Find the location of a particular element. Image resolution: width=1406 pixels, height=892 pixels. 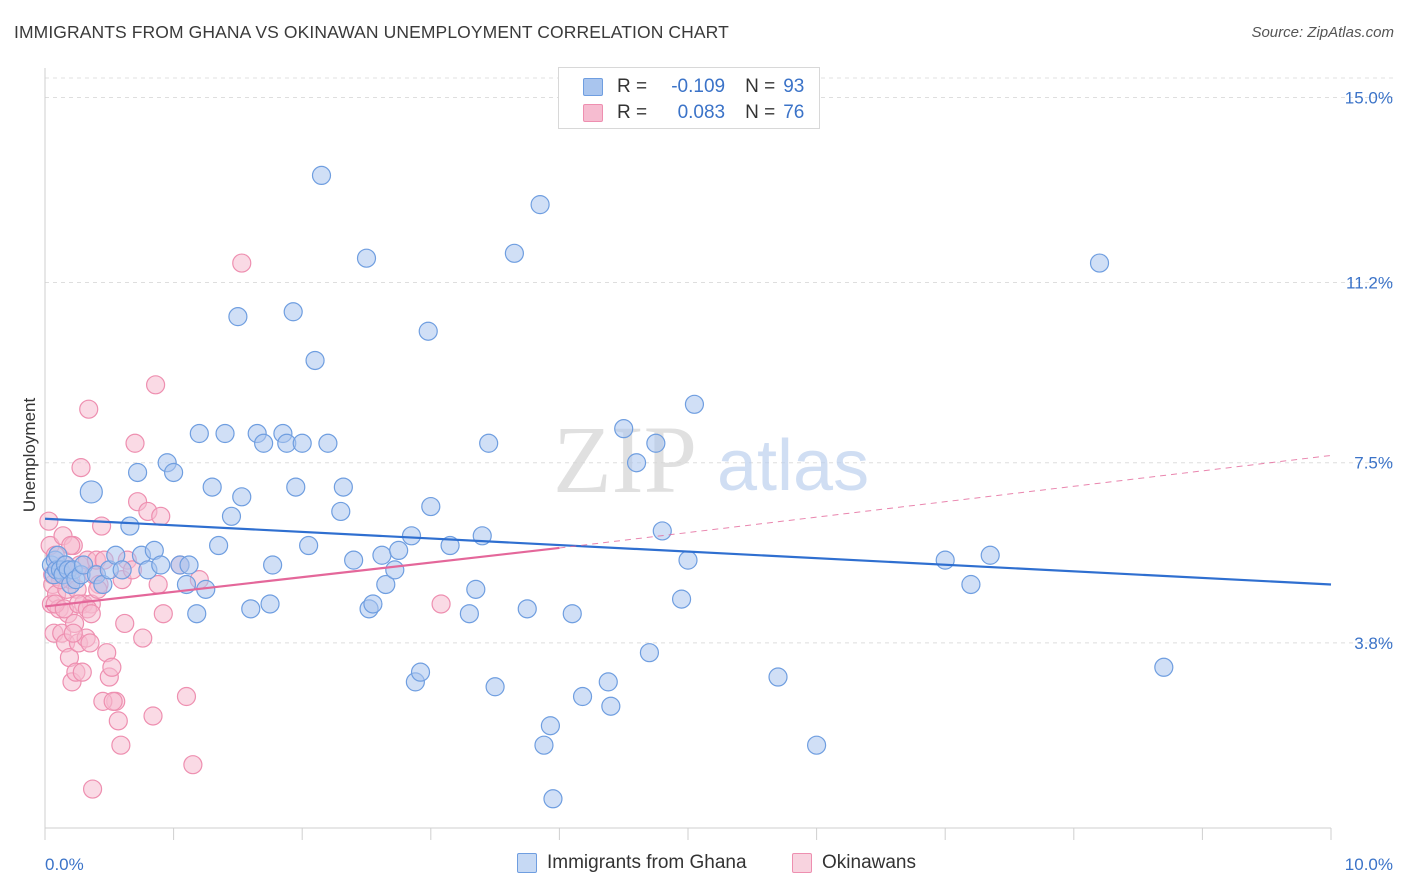

series-legend: Immigrants from Ghana Okinawans is located at coordinates (703, 865).